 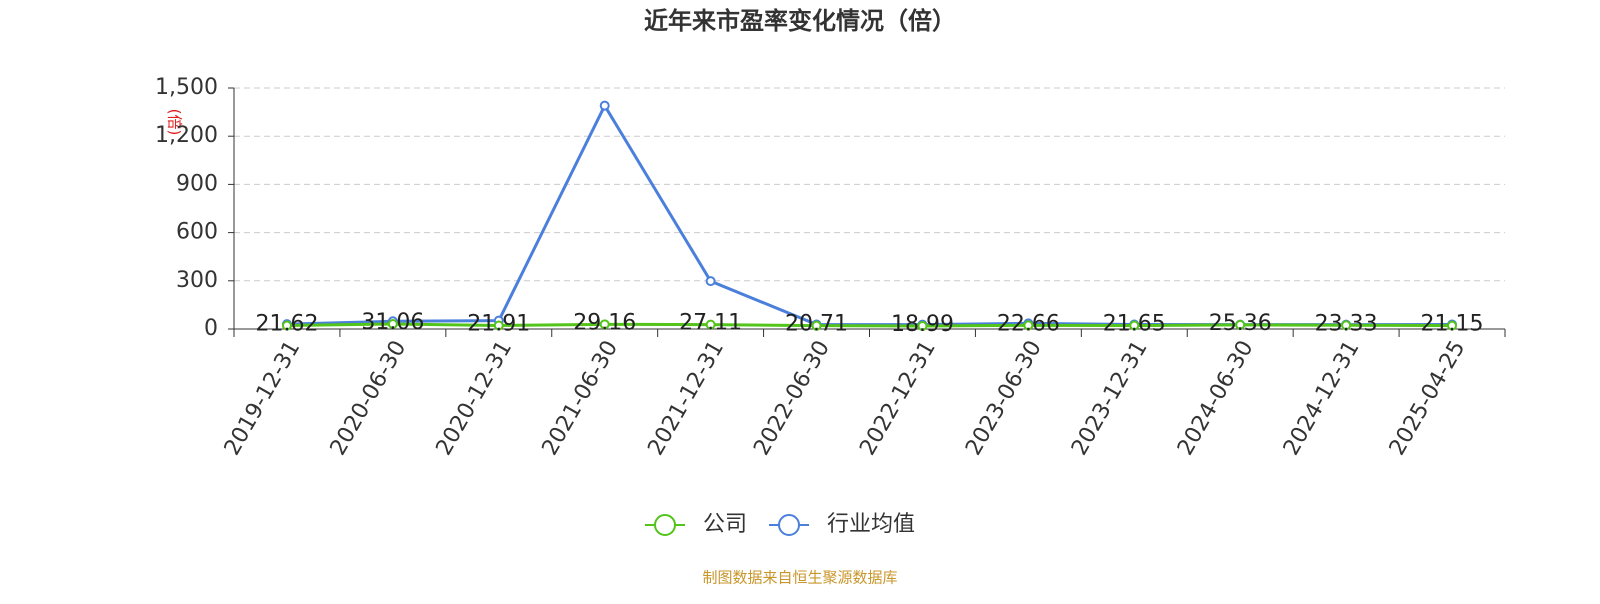 I want to click on data-label: 22.66, so click(x=1028, y=323).